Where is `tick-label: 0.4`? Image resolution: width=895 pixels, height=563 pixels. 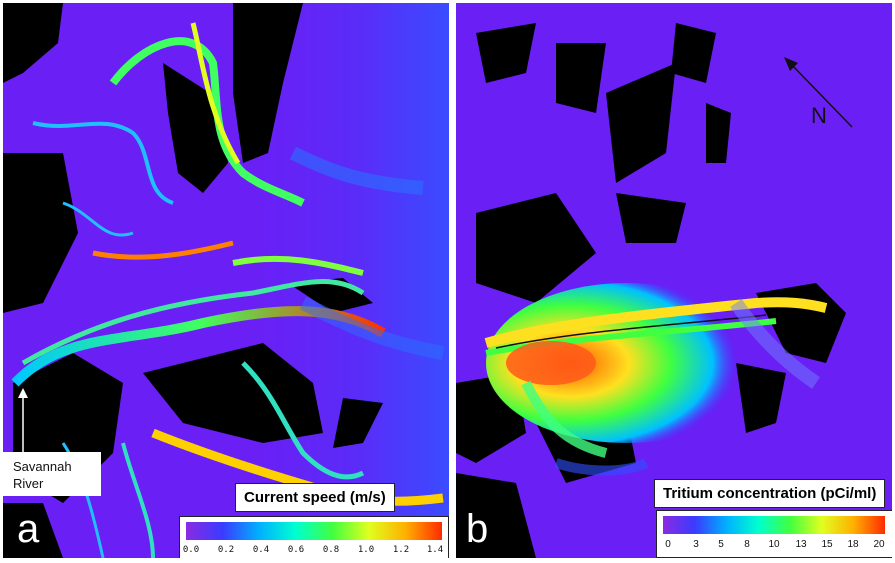
tick-label: 0.4 is located at coordinates (261, 550).